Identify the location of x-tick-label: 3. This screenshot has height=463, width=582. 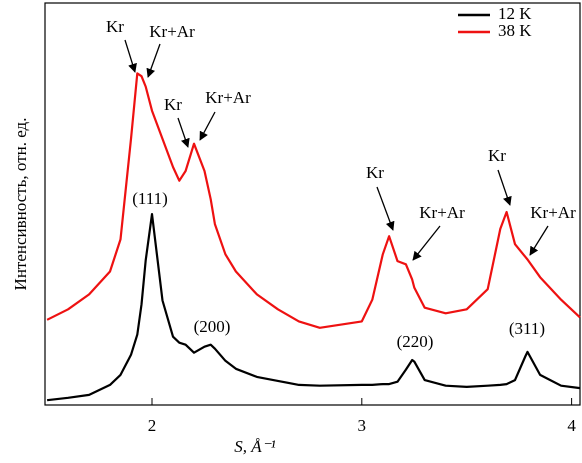
(362, 425).